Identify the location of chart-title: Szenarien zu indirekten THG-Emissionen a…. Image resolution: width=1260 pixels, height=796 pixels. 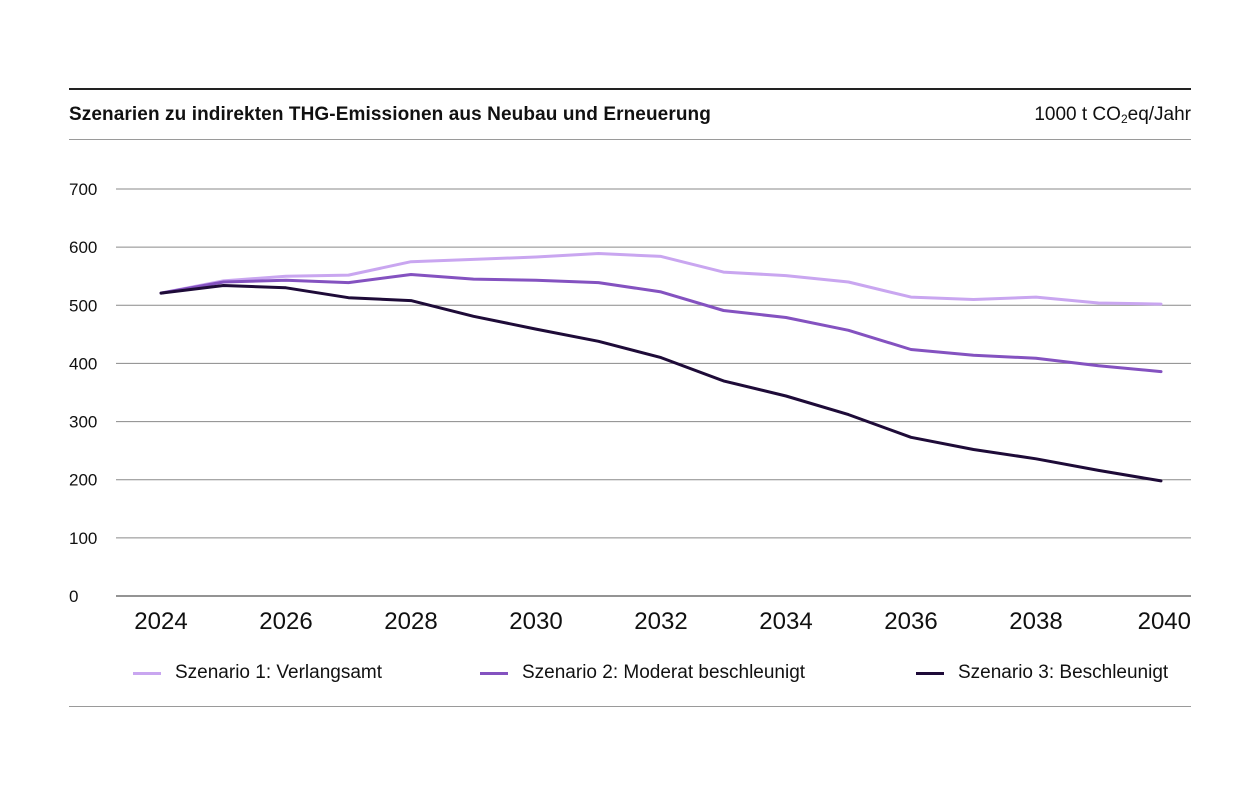
(390, 114).